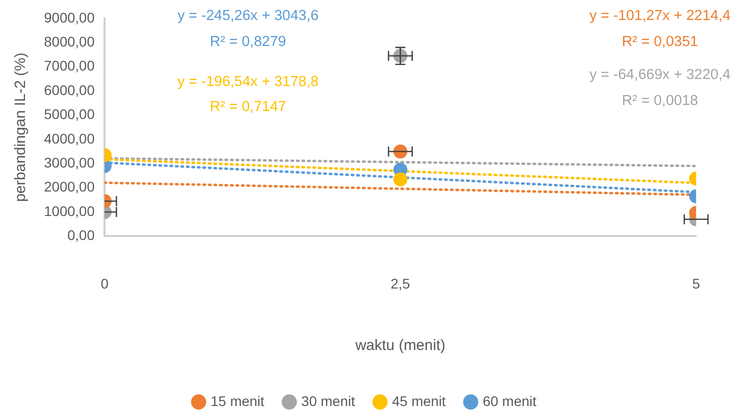 The image size is (740, 419). Describe the element at coordinates (400, 283) in the screenshot. I see `x-tick-label: 2,5` at that location.